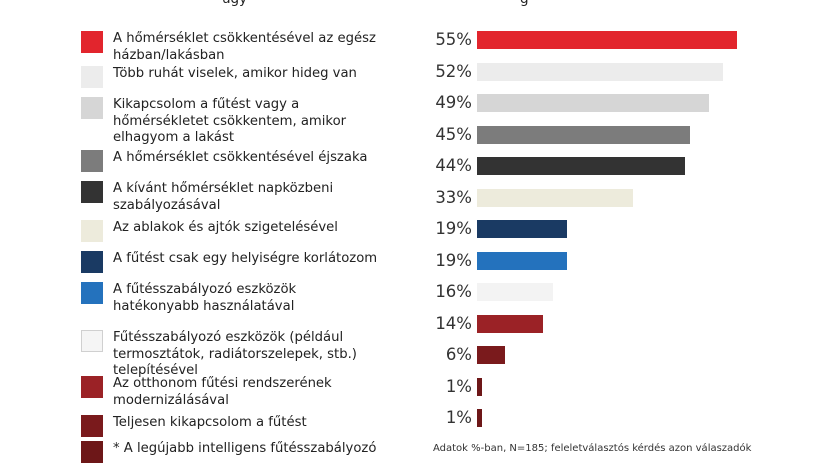 The width and height of the screenshot is (825, 463). I want to click on legend-label: A hőmérséklet csökkentésével éjszaka, so click(240, 157).